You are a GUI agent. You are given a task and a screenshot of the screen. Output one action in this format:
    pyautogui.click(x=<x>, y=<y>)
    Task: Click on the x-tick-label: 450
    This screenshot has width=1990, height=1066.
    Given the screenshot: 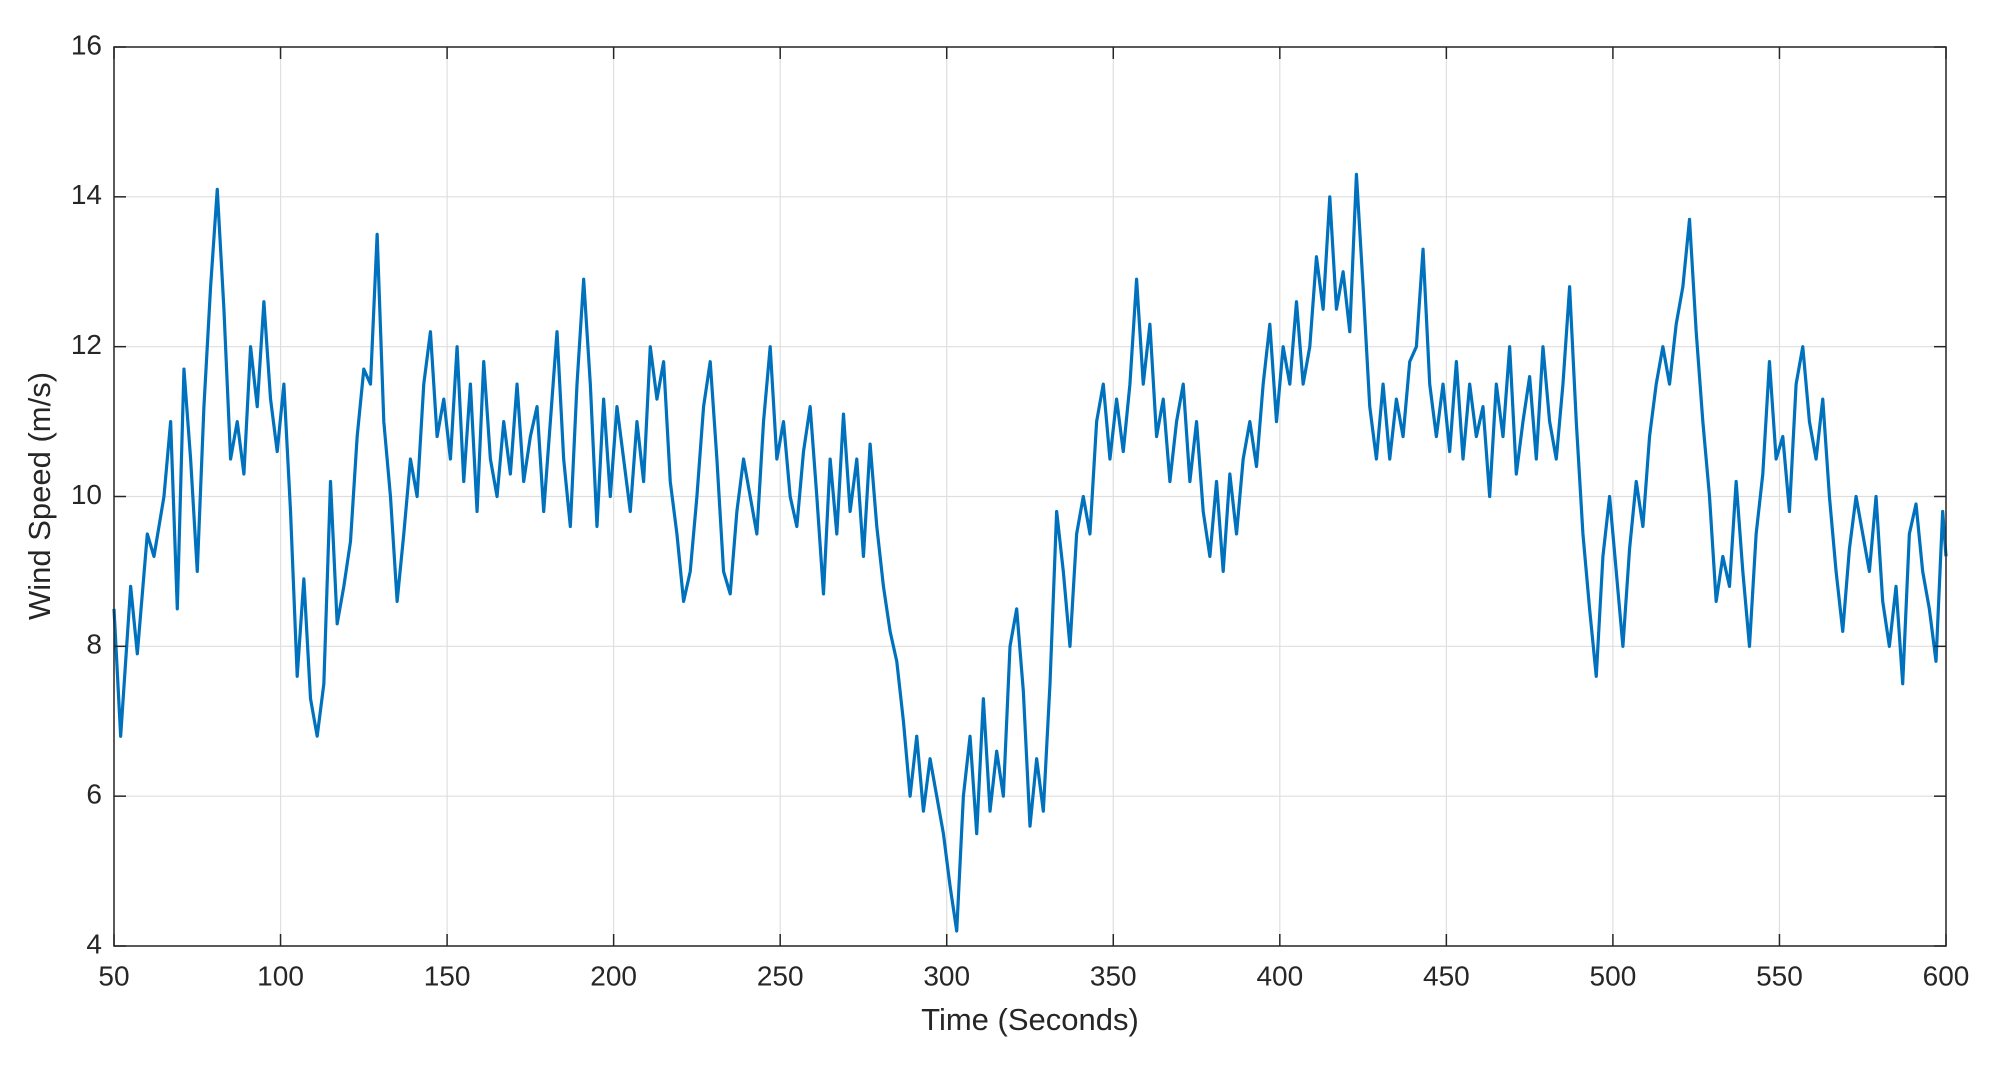 What is the action you would take?
    pyautogui.click(x=1446, y=975)
    